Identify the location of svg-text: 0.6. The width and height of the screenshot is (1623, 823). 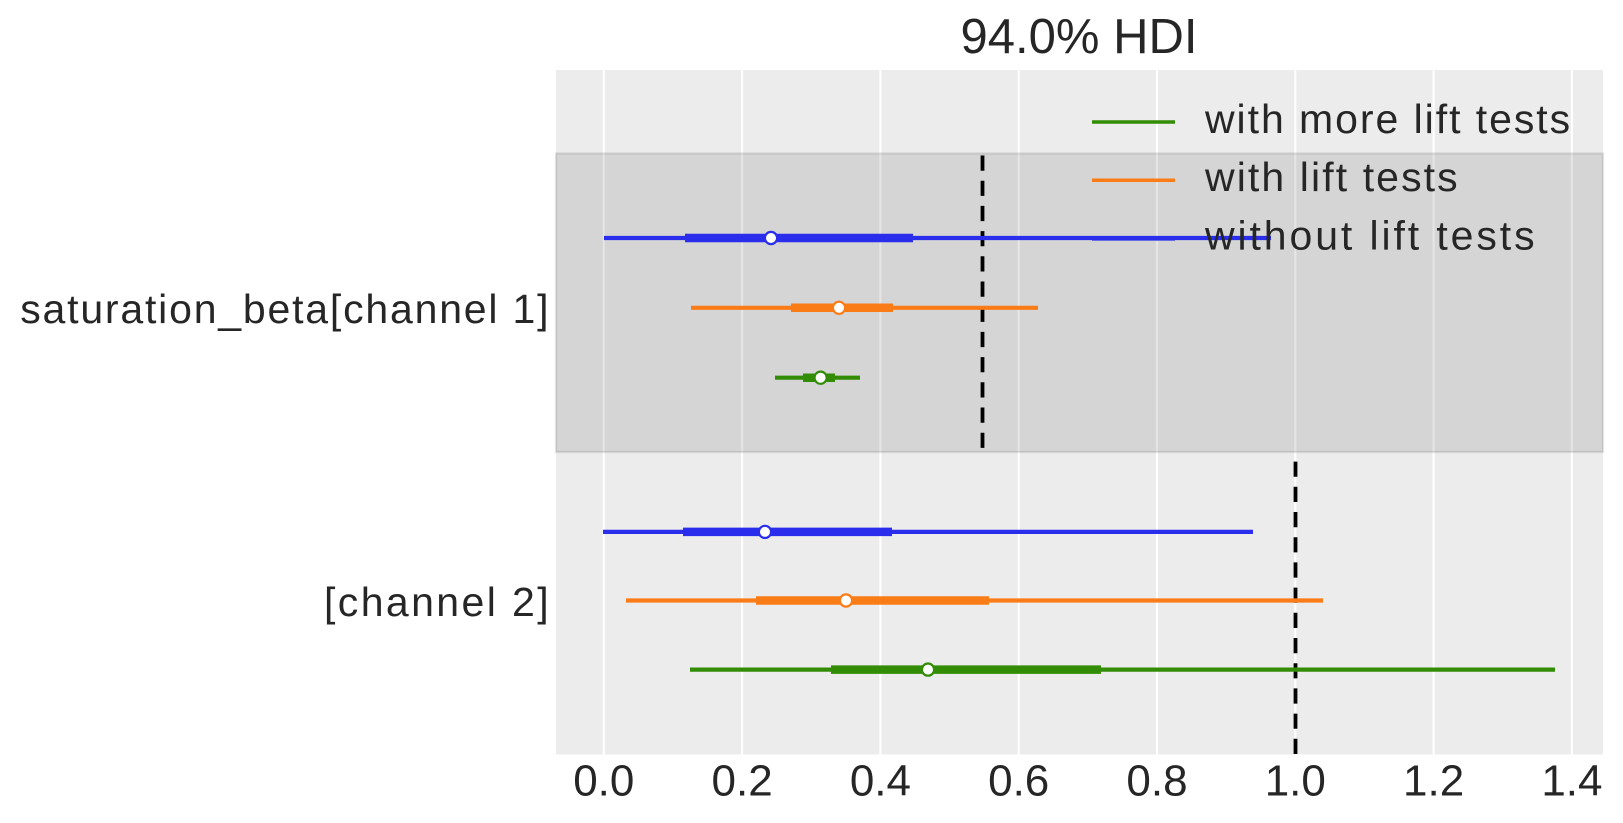
(1018, 781).